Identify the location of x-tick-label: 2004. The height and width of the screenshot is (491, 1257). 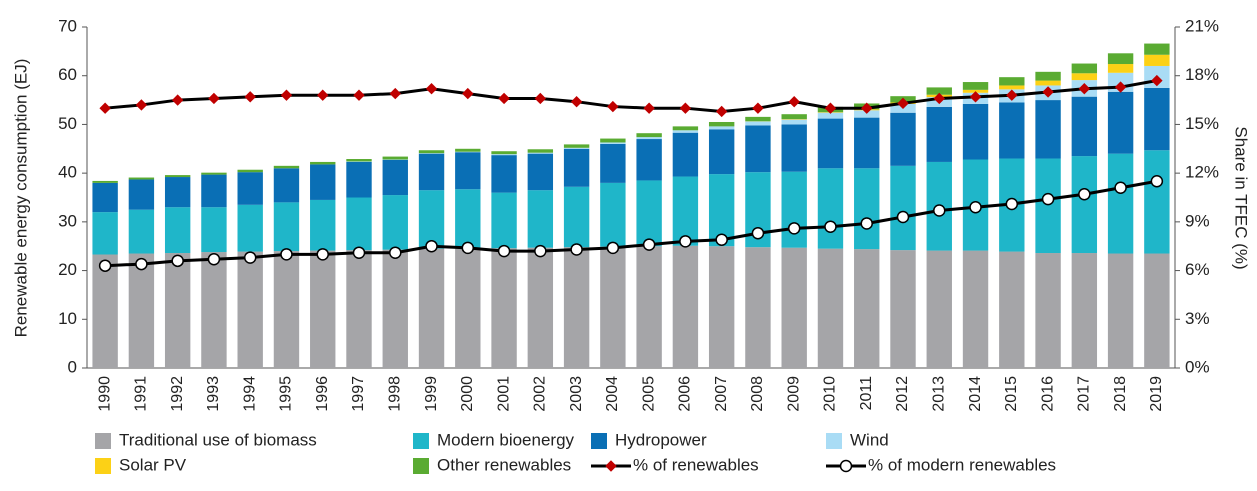
(612, 394).